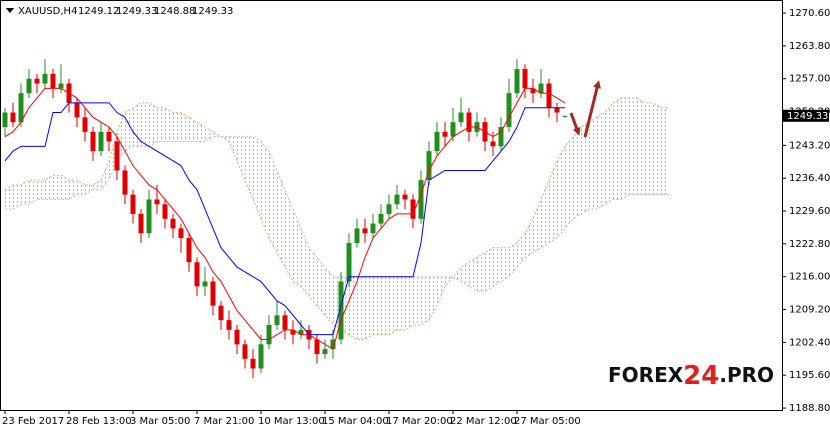 This screenshot has height=436, width=830. I want to click on y-tick-label: 1257.00, so click(809, 79).